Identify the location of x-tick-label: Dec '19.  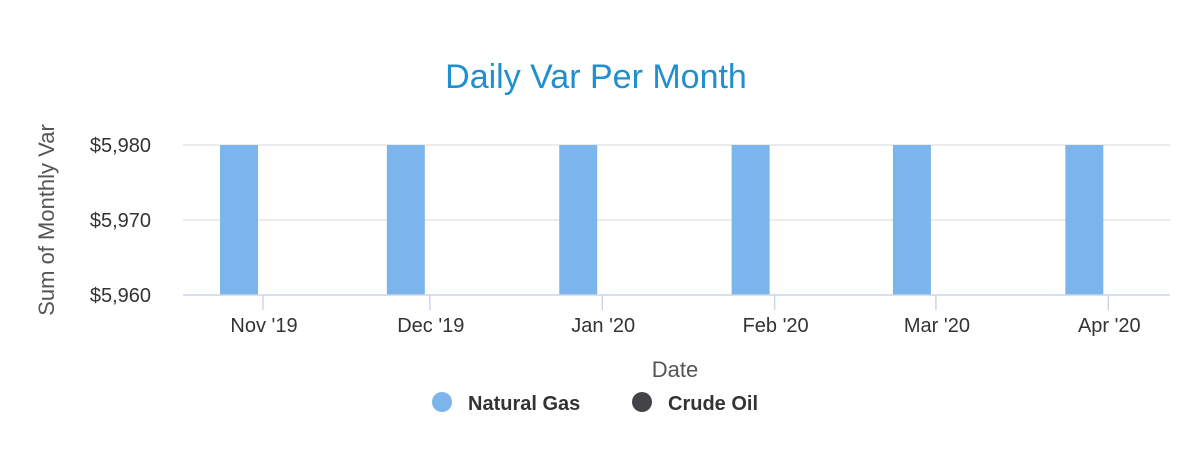
(430, 326).